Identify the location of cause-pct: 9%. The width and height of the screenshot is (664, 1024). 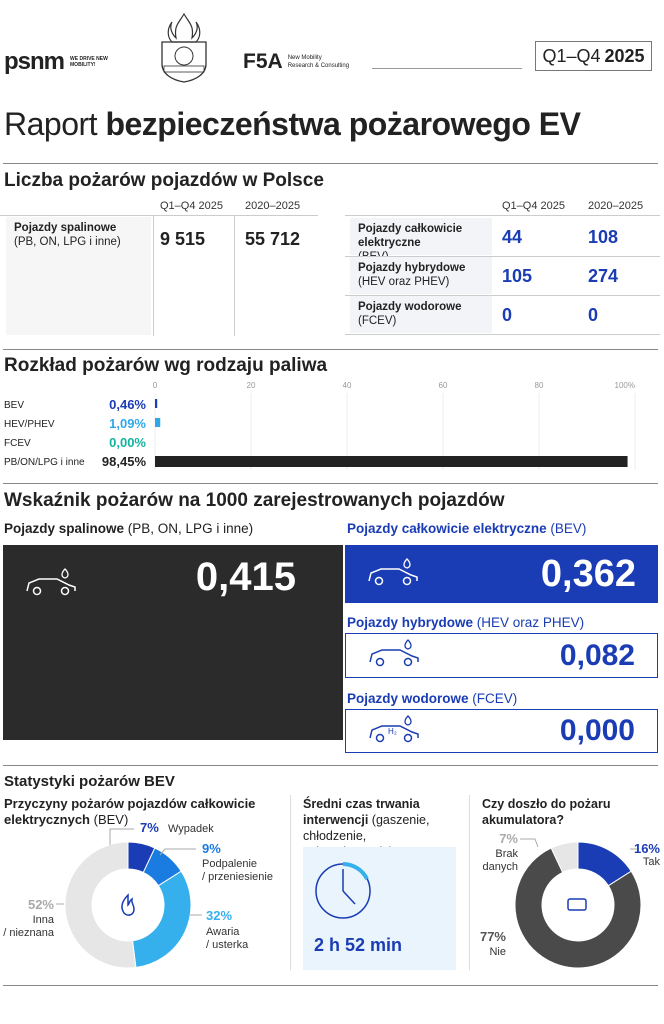
(211, 848).